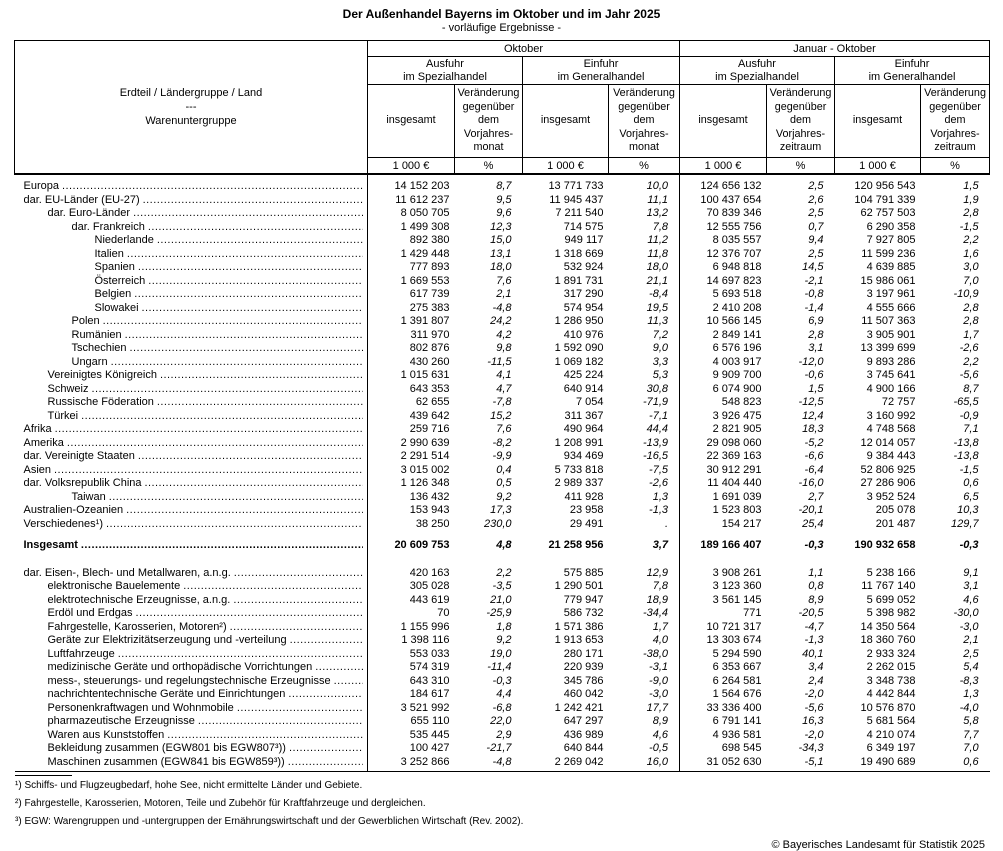 The height and width of the screenshot is (851, 1003). What do you see at coordinates (99, 348) in the screenshot?
I see `row-label-text: Tschechien` at bounding box center [99, 348].